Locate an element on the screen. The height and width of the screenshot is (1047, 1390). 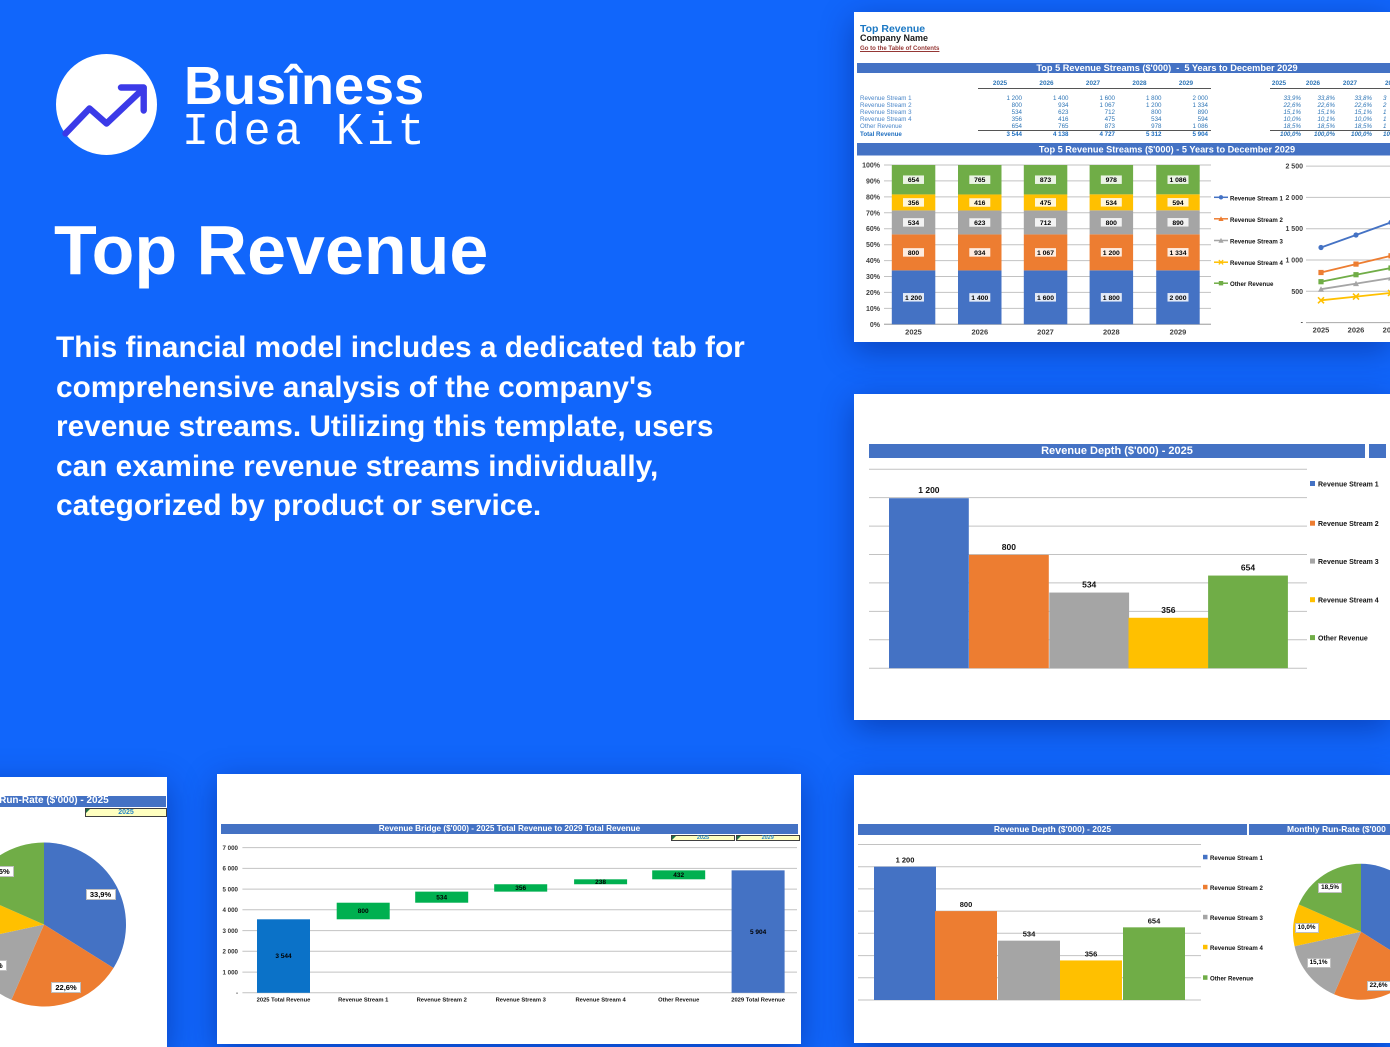
svg-text: 475 is located at coordinates (1046, 203).